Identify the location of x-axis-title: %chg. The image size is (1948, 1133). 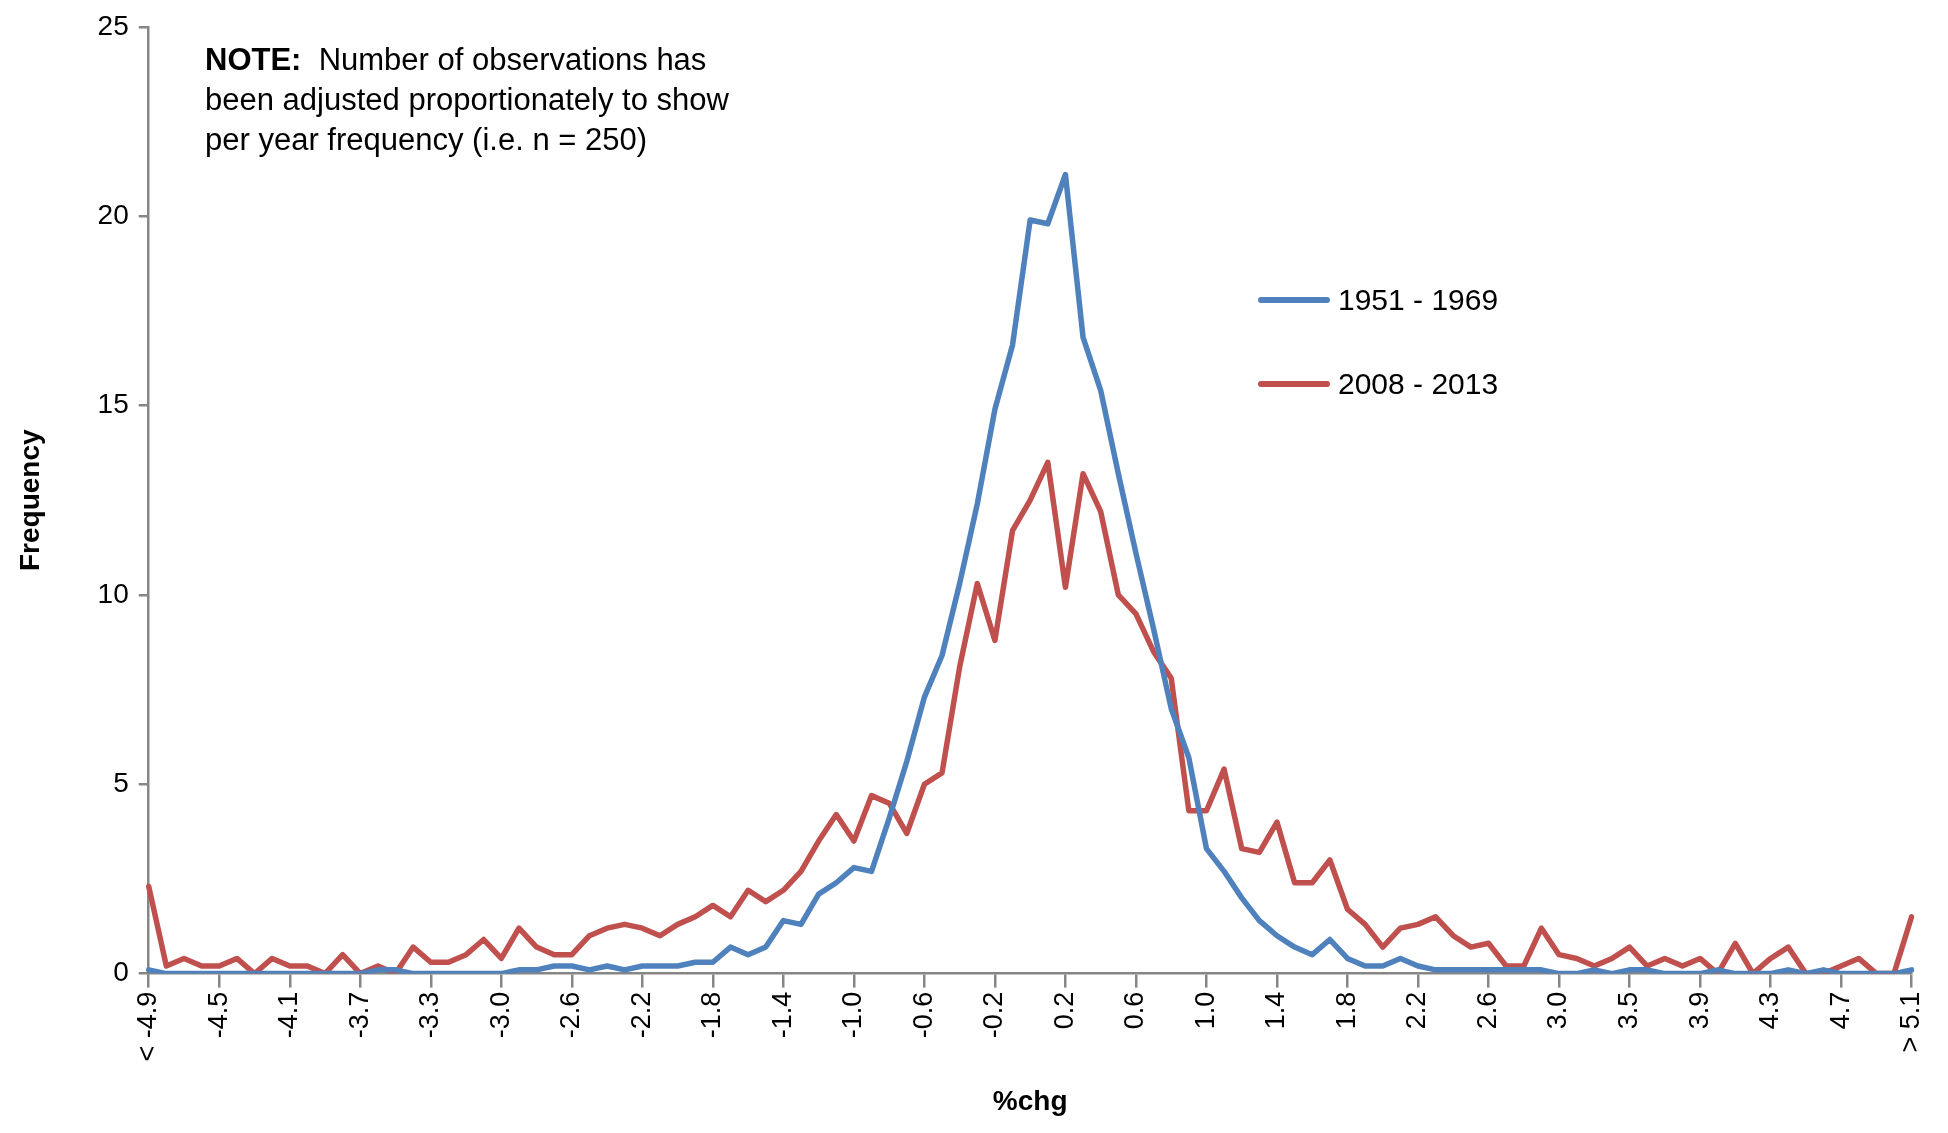
(1030, 1100).